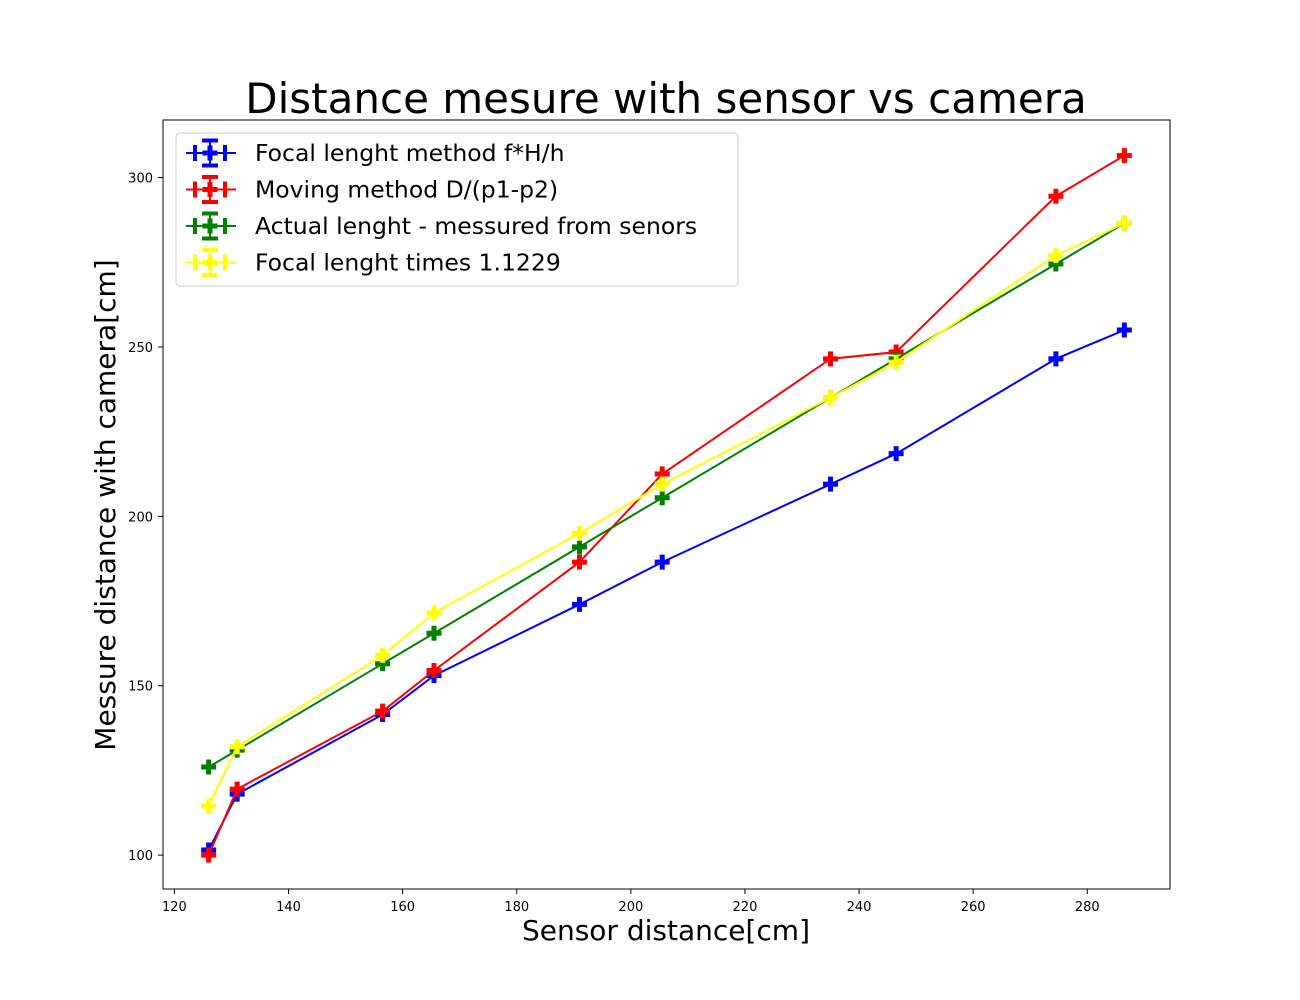 The image size is (1300, 1000). Describe the element at coordinates (973, 907) in the screenshot. I see `x-tick-label: 260` at that location.